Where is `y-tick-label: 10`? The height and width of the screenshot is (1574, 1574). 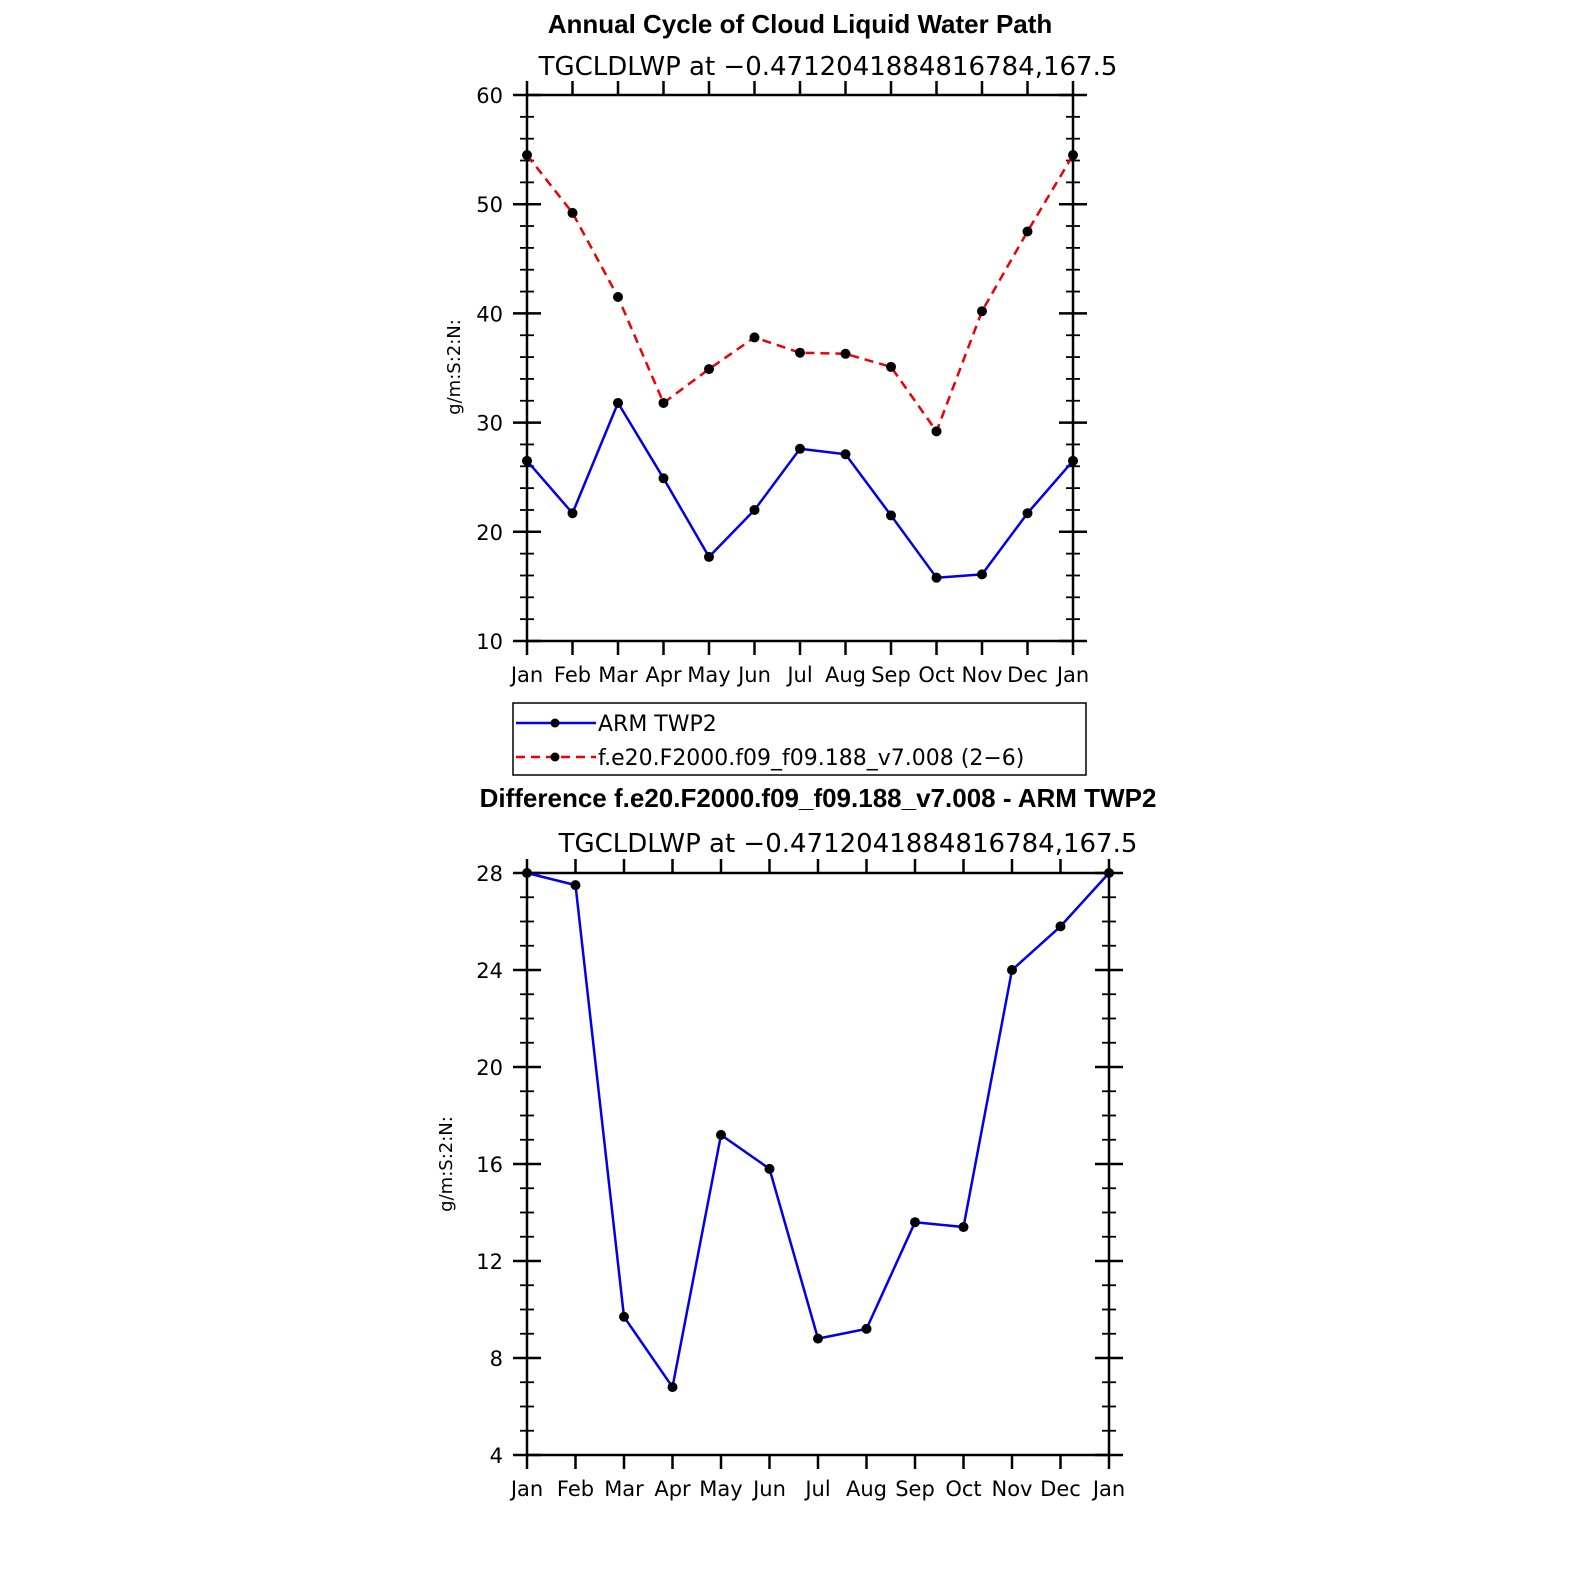 y-tick-label: 10 is located at coordinates (489, 642).